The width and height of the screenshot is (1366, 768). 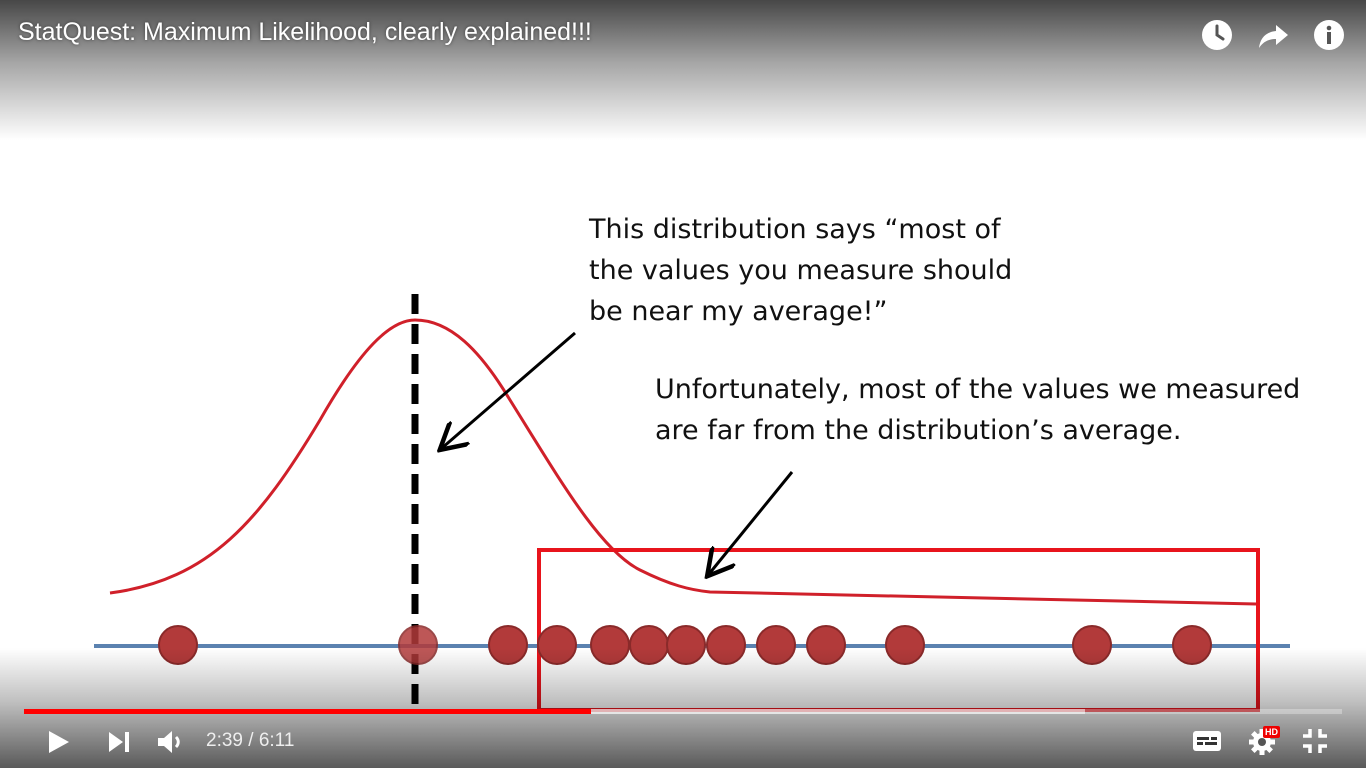 What do you see at coordinates (683, 743) in the screenshot?
I see `control-bar: 2:39 / 6:11 HD` at bounding box center [683, 743].